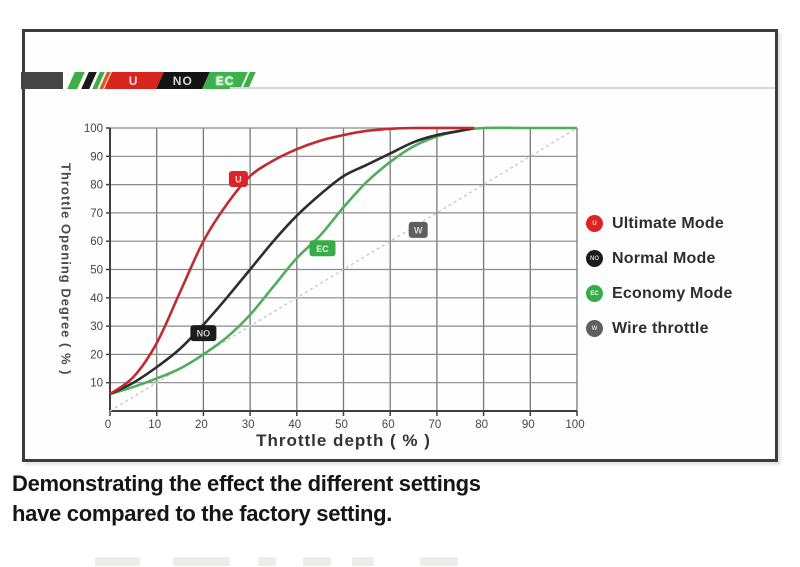  I want to click on legend-swatch-icon: EC, so click(594, 293).